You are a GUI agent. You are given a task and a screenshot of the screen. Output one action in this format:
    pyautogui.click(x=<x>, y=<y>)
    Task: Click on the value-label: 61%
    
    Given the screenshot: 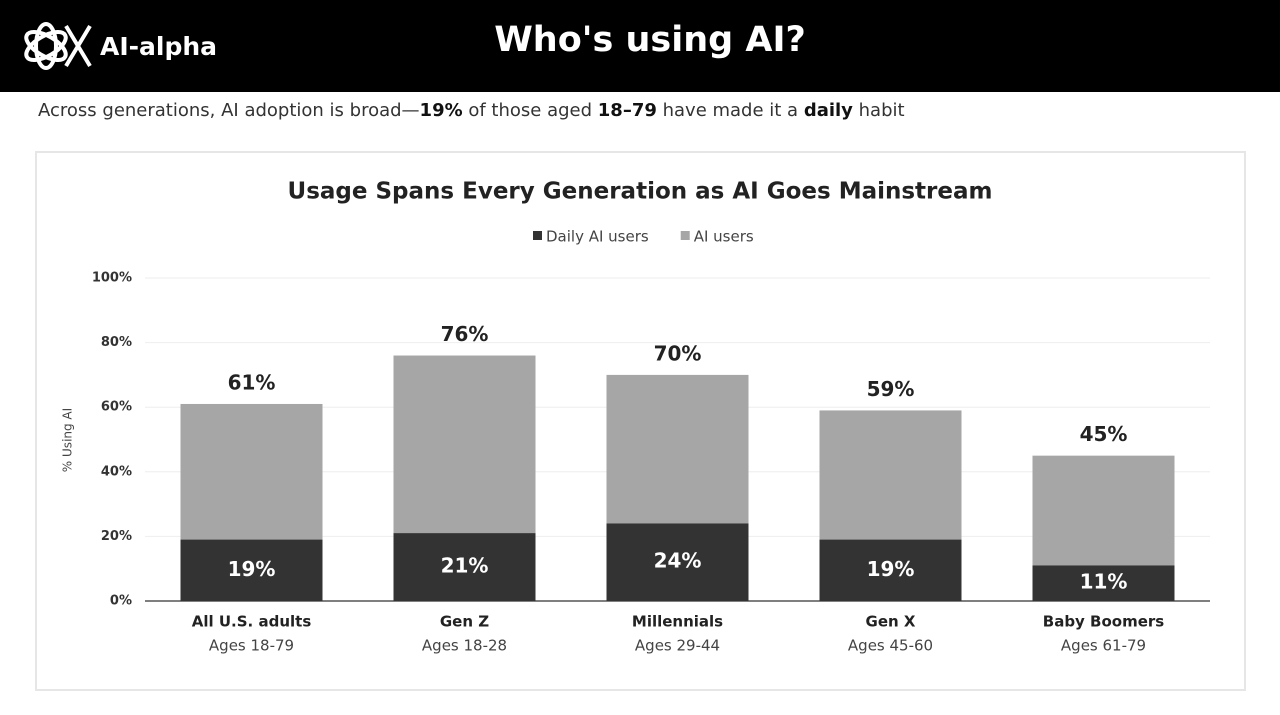 What is the action you would take?
    pyautogui.click(x=252, y=382)
    